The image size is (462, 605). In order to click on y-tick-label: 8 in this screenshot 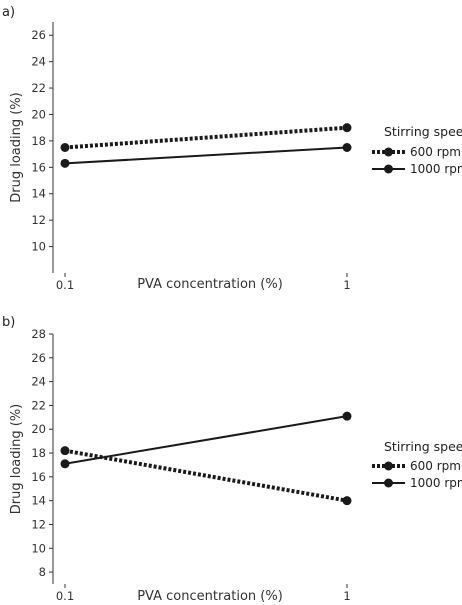, I will do `click(42, 572)`.